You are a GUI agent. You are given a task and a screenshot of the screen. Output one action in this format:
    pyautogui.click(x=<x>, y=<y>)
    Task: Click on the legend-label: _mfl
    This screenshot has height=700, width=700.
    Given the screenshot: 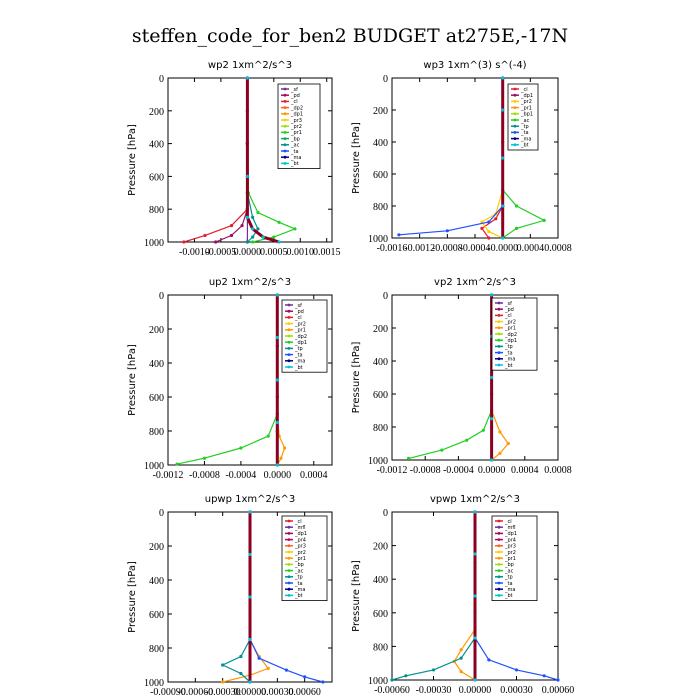 What is the action you would take?
    pyautogui.click(x=300, y=528)
    